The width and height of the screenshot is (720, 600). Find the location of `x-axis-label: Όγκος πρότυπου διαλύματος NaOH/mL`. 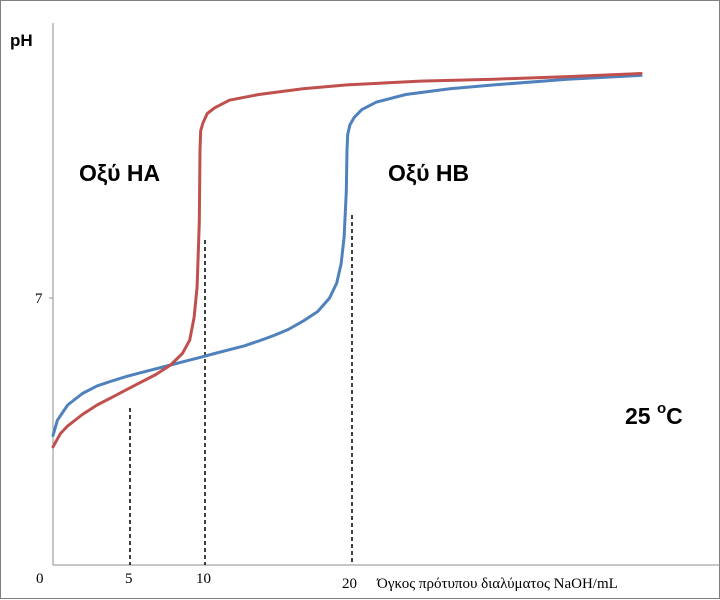

x-axis-label: Όγκος πρότυπου διαλύματος NaOH/mL is located at coordinates (497, 584).